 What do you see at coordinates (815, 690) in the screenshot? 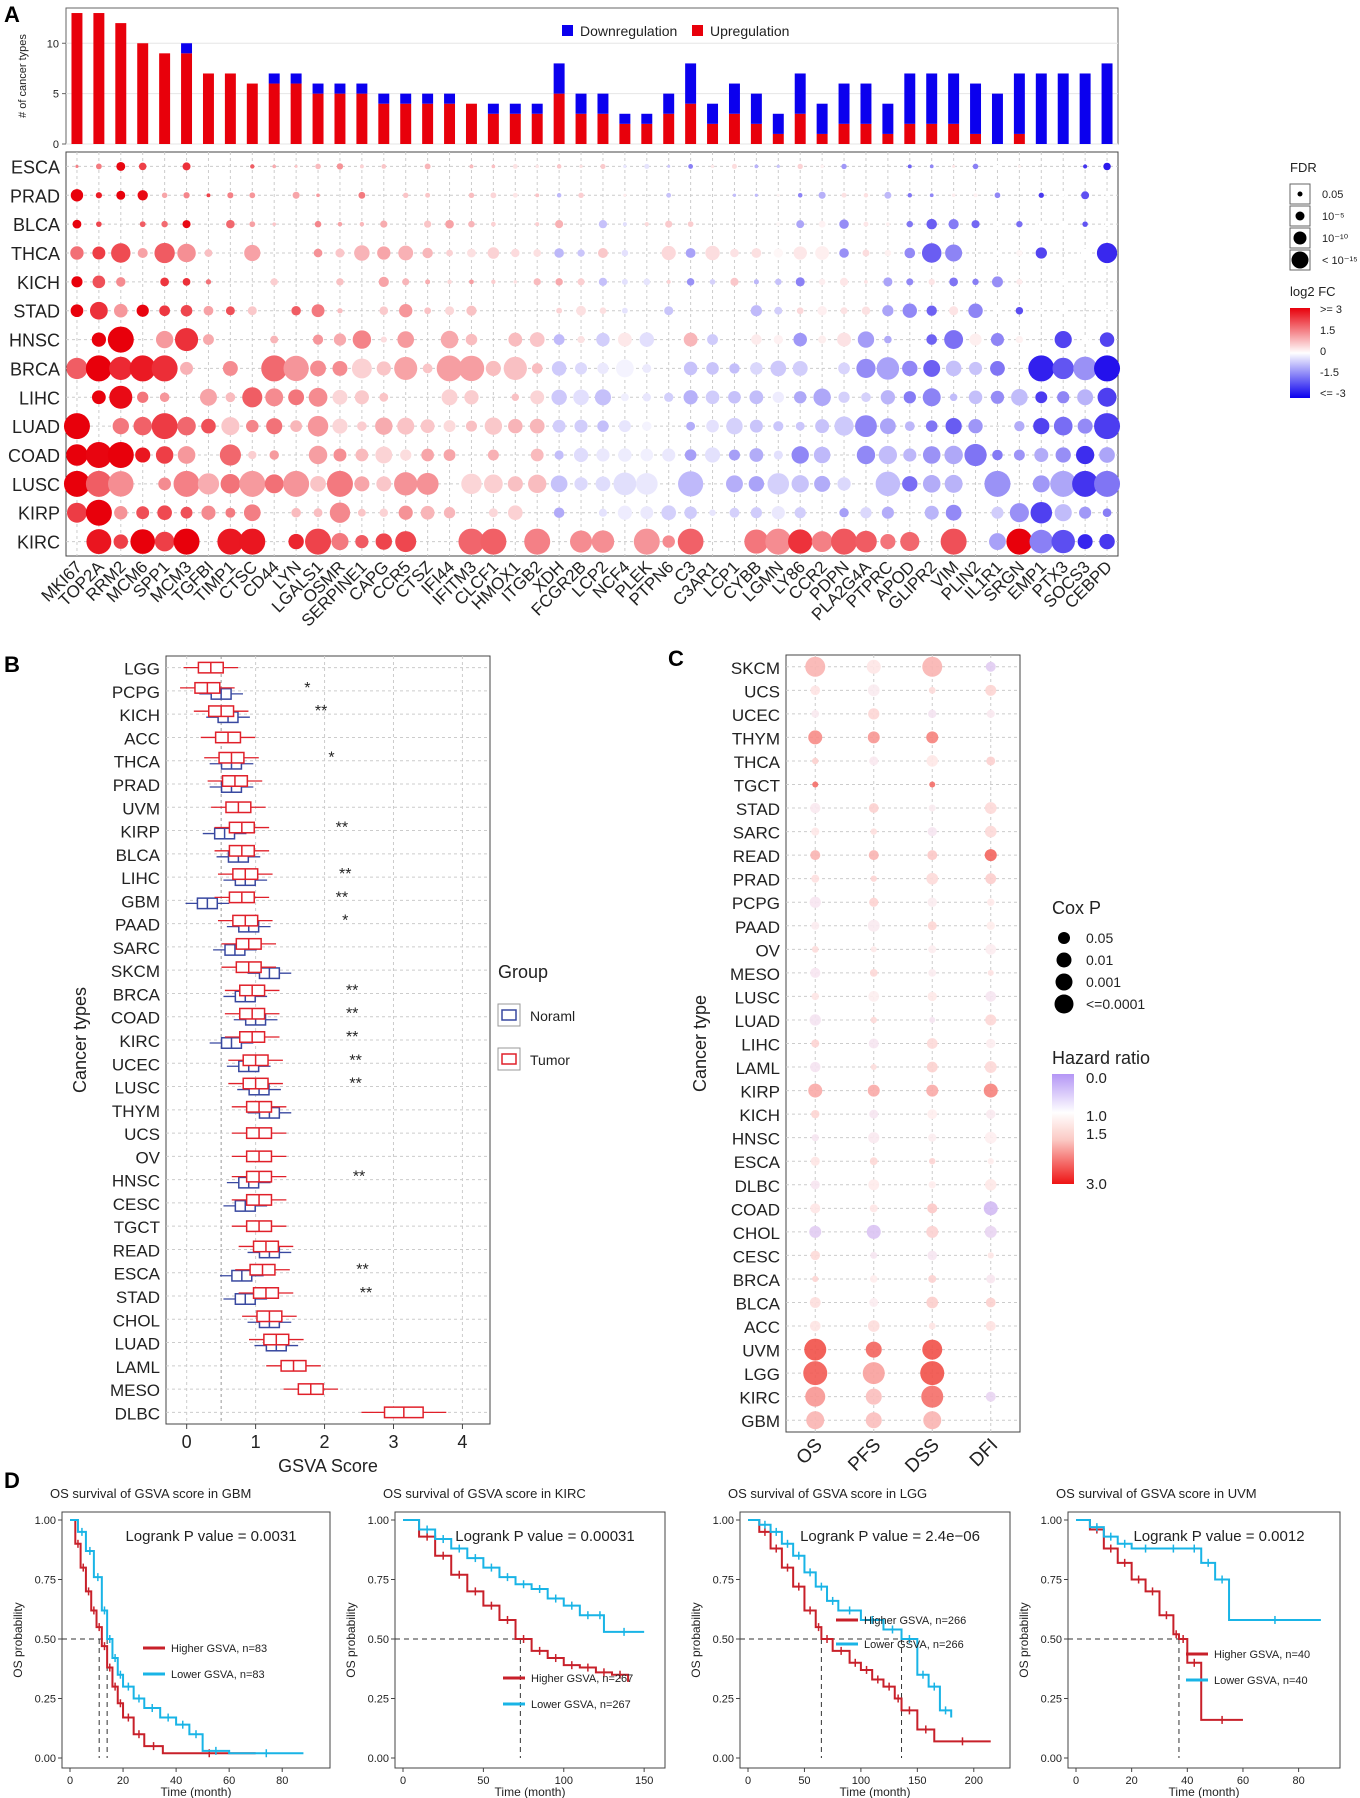
I see `c-dot-UCS-OS` at bounding box center [815, 690].